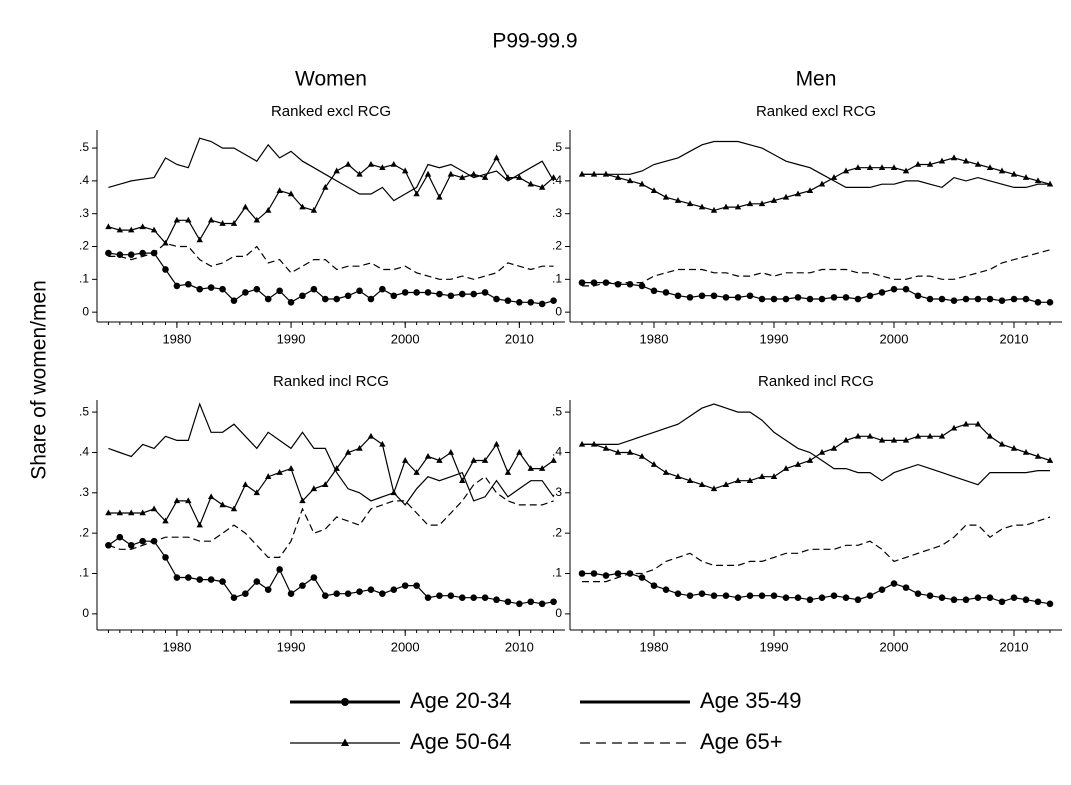  Describe the element at coordinates (331, 79) in the screenshot. I see `column-title: Women` at that location.